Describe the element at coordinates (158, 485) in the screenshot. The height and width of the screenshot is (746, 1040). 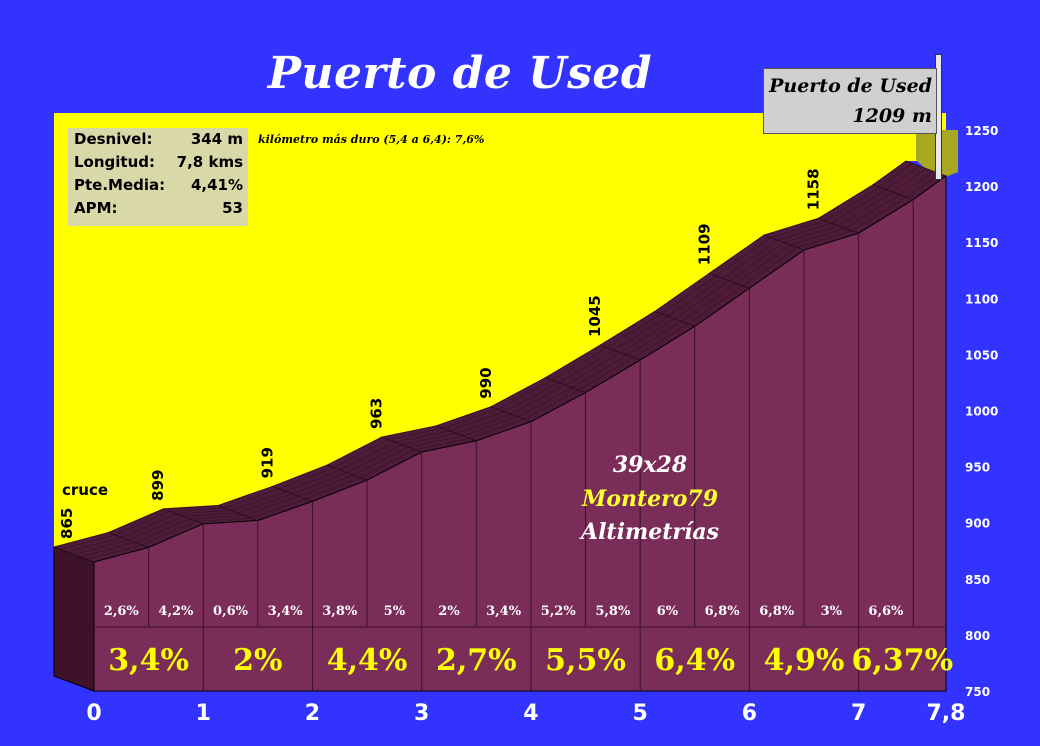
I see `altitude-label: 899` at that location.